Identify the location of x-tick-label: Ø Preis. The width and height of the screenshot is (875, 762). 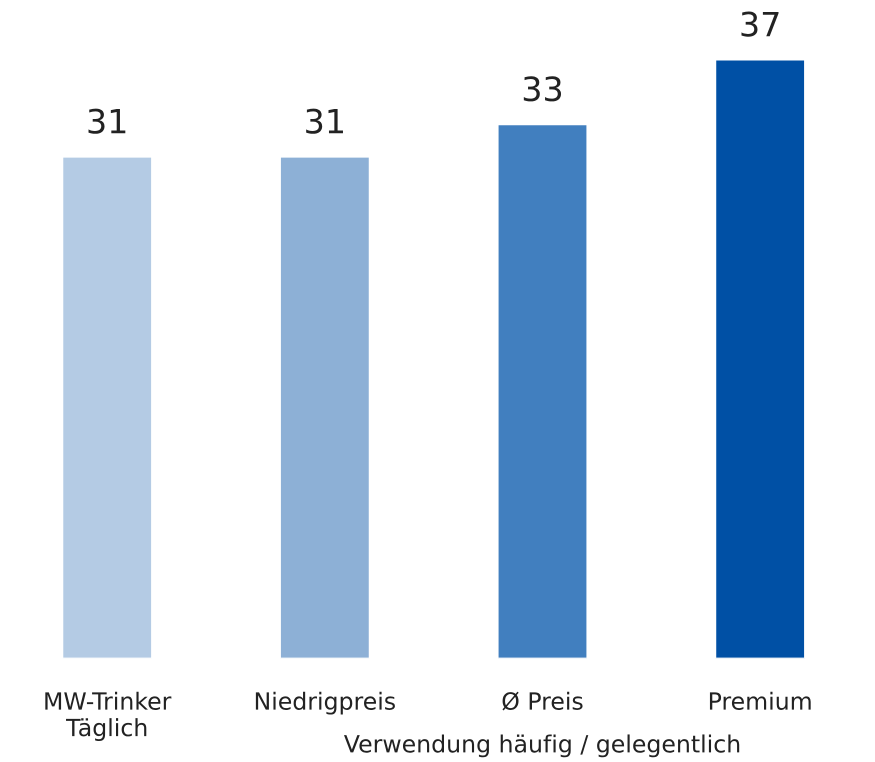
(542, 701).